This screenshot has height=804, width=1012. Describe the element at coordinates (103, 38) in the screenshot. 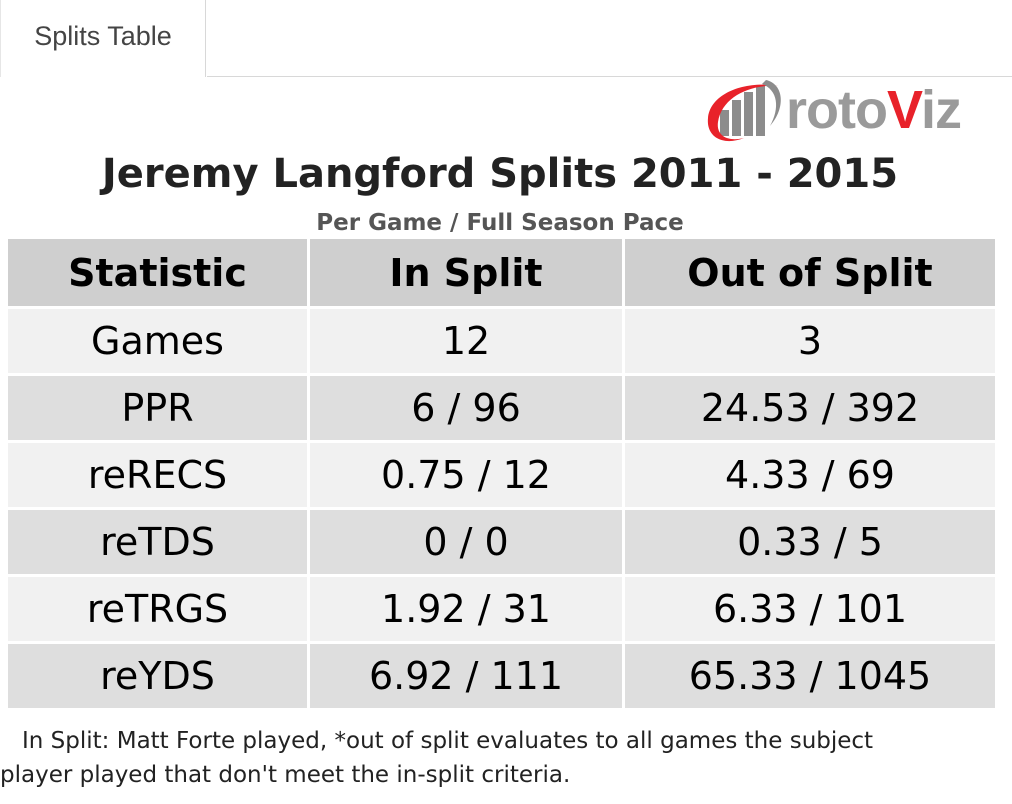

I see `tab-splits-table: Splits Table` at that location.